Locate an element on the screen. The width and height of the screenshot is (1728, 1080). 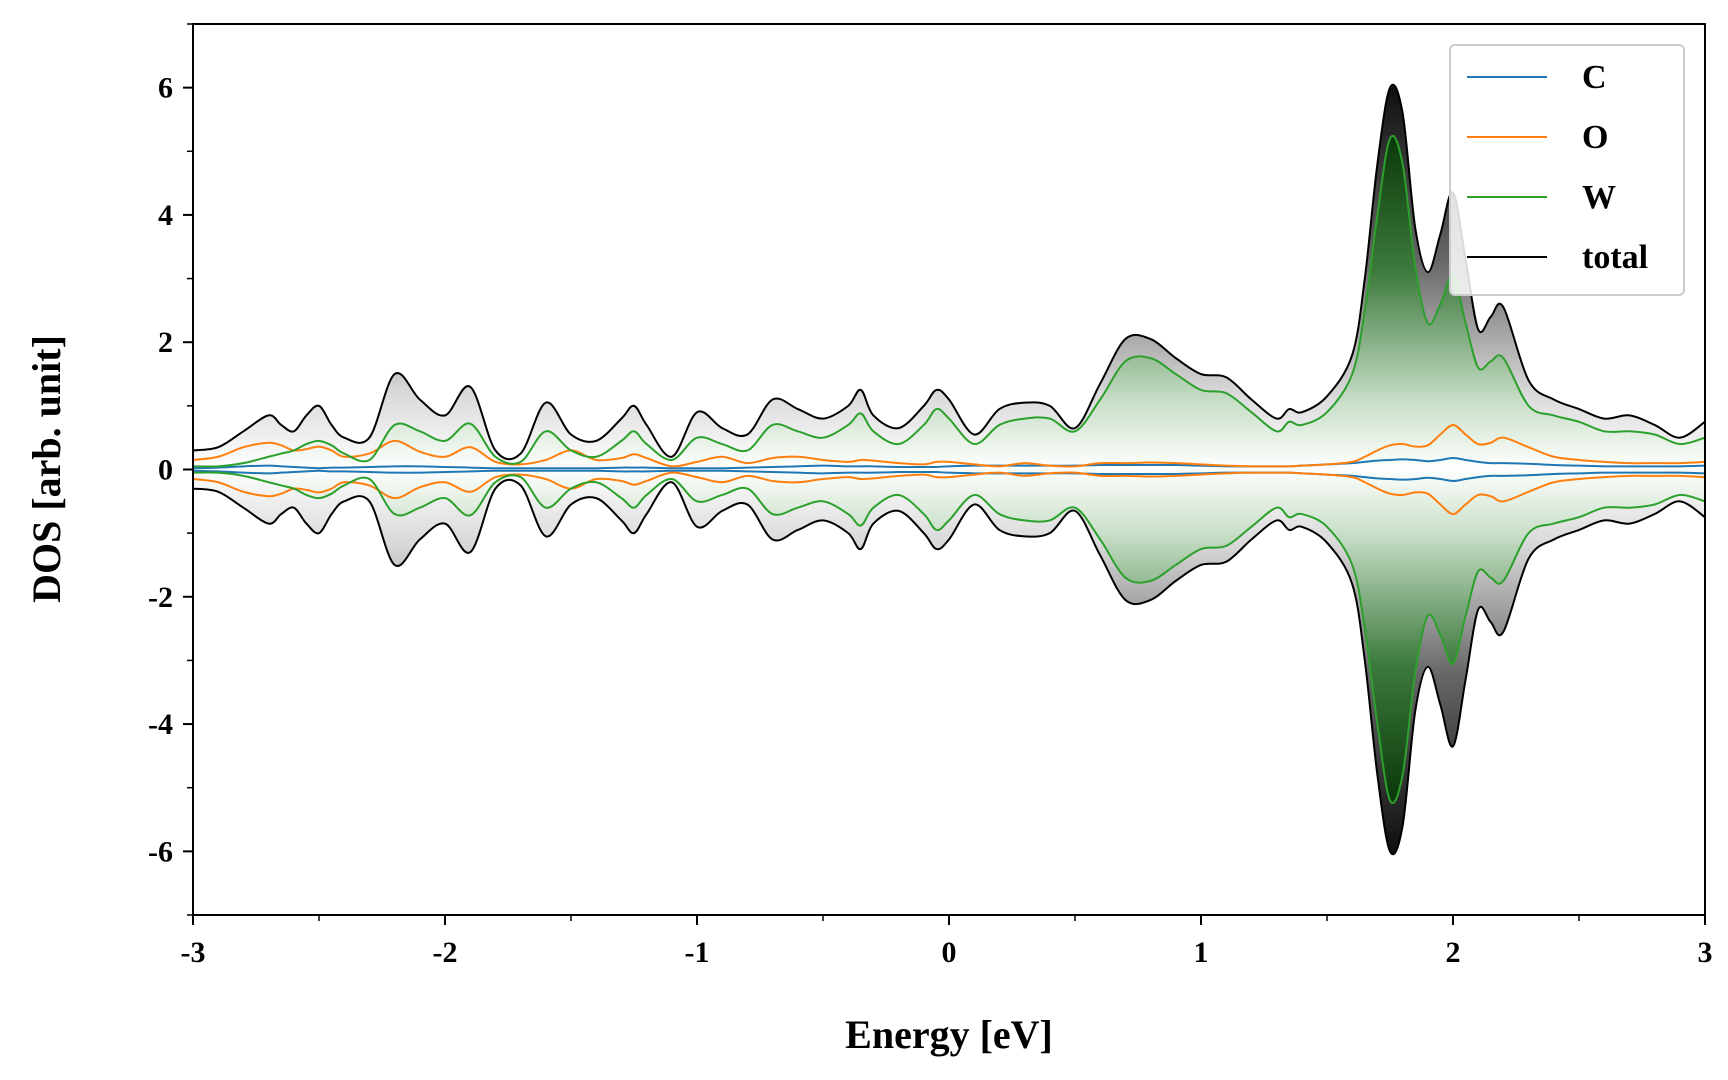
y-tick-label: 4 is located at coordinates (165, 215).